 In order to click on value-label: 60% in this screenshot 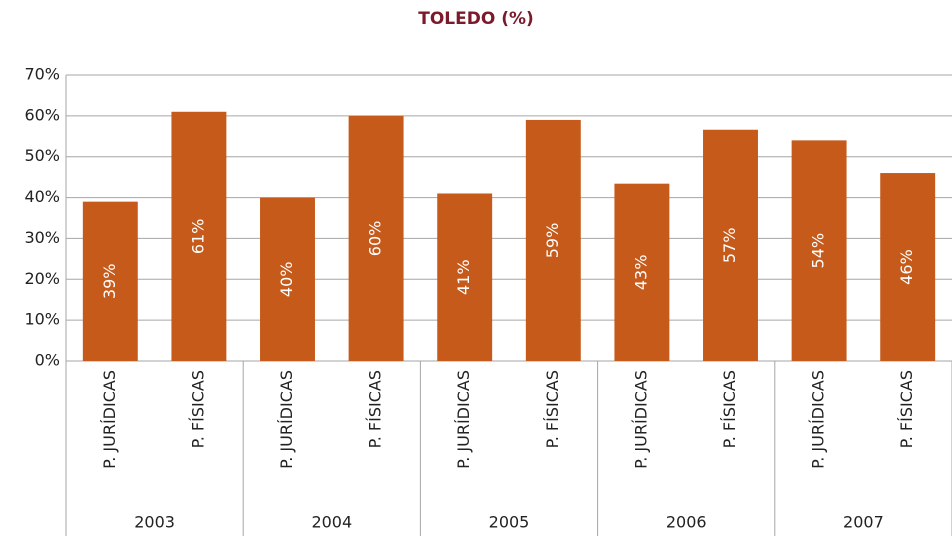, I will do `click(375, 239)`.